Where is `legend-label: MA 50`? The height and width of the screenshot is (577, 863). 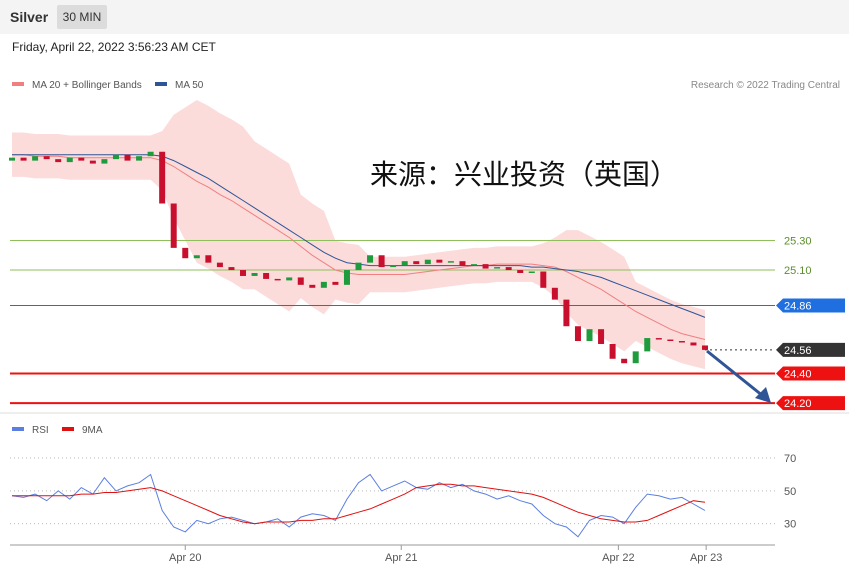 legend-label: MA 50 is located at coordinates (189, 85).